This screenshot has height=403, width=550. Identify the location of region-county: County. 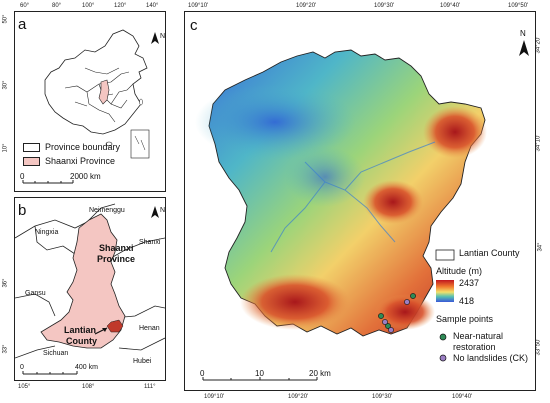
(81, 341).